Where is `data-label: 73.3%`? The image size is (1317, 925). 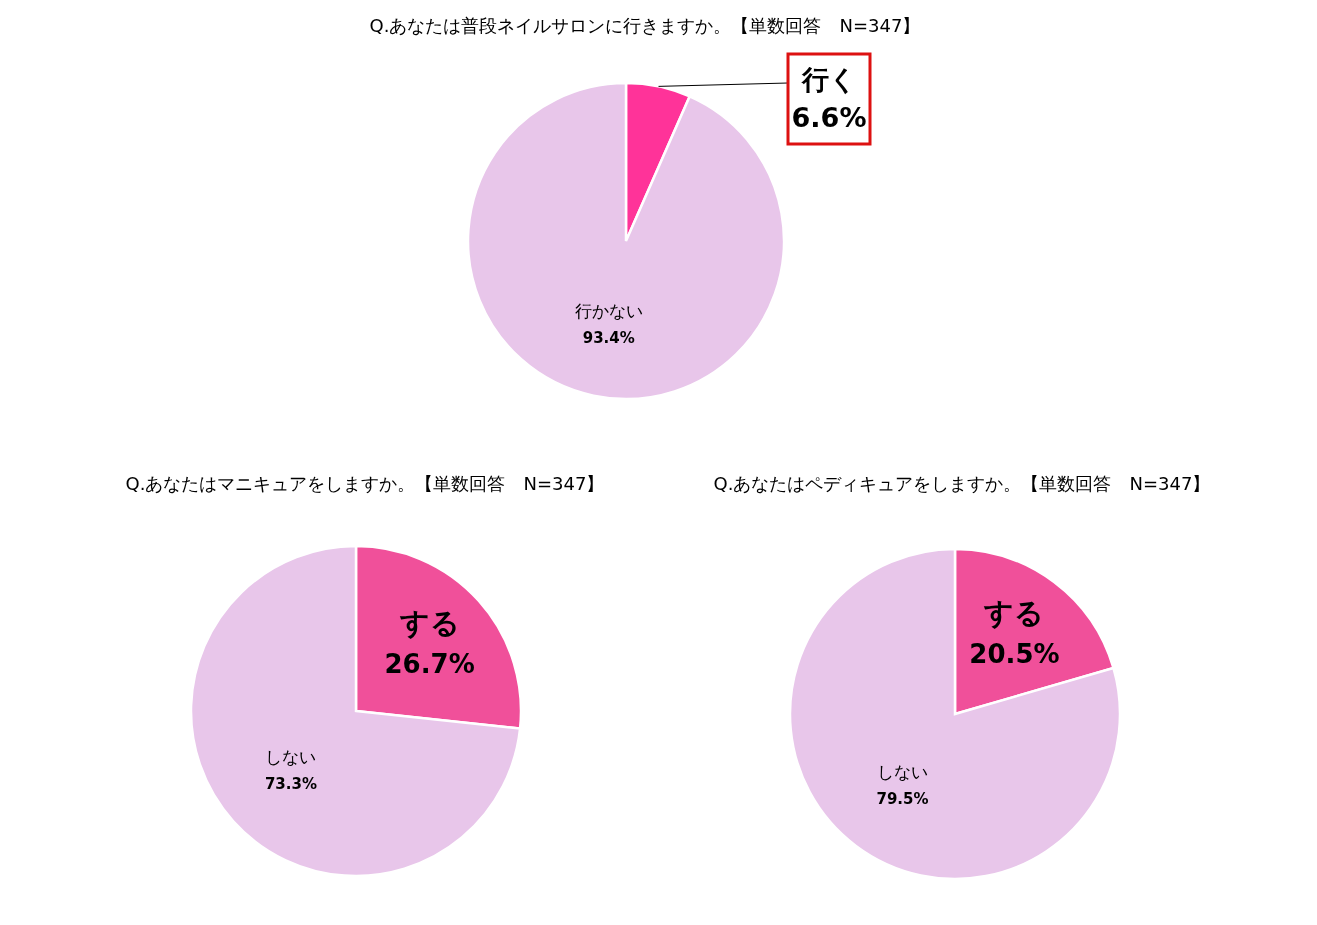
data-label: 73.3% is located at coordinates (290, 784).